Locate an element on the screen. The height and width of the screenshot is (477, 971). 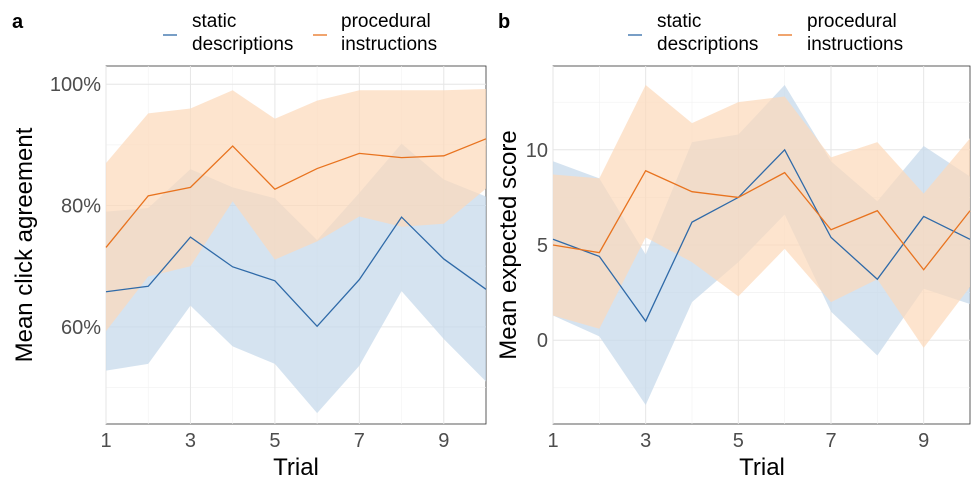
y-tick-label: 5 is located at coordinates (542, 246).